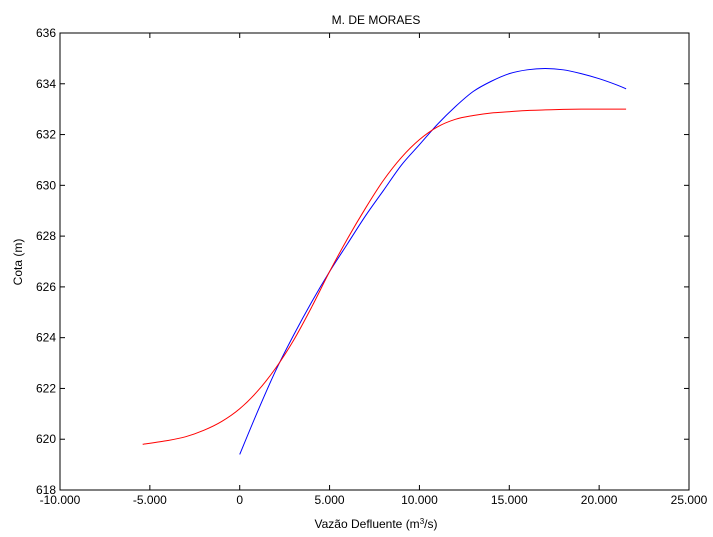 This screenshot has width=713, height=537. Describe the element at coordinates (367, 524) in the screenshot. I see `x-axis-label-prefix: Vazão Defluente (m` at that location.